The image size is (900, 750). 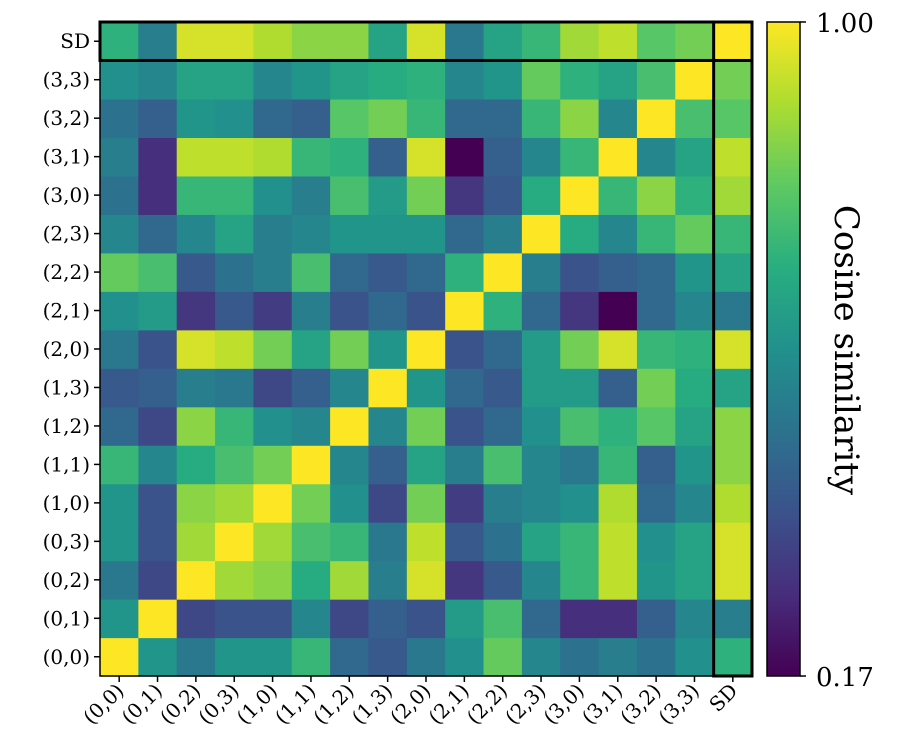 What do you see at coordinates (218, 704) in the screenshot?
I see `x-tick-label: (0,3)` at bounding box center [218, 704].